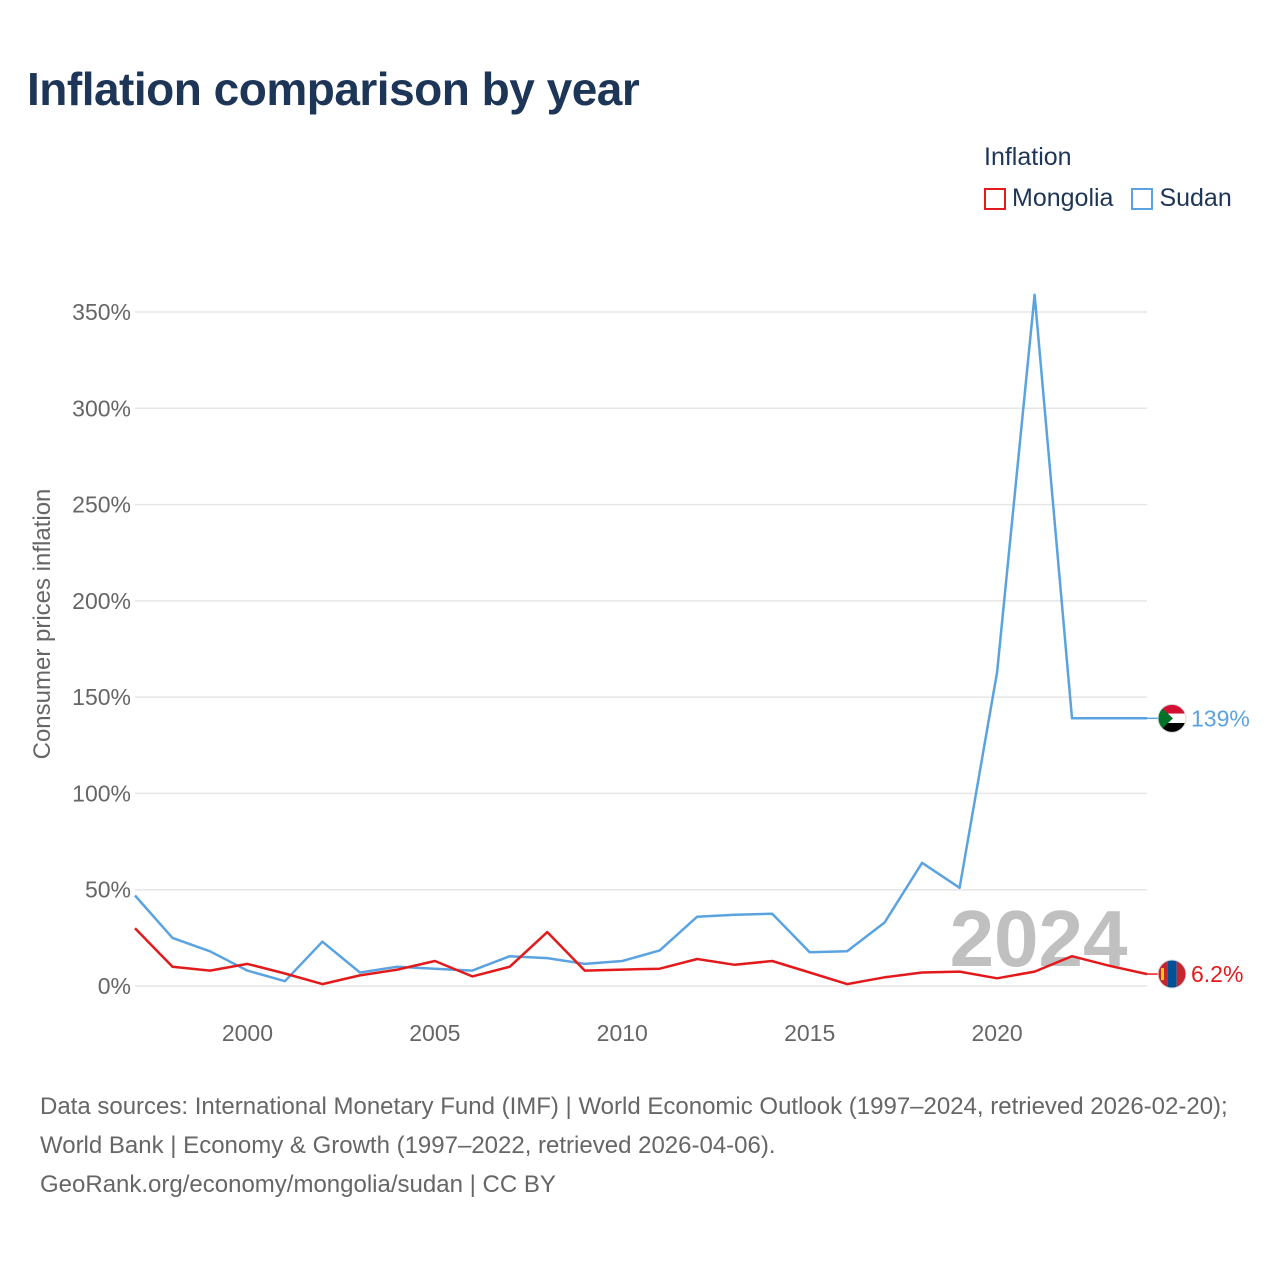  What do you see at coordinates (42, 624) in the screenshot?
I see `y-axis-label: Consumer prices inflation` at bounding box center [42, 624].